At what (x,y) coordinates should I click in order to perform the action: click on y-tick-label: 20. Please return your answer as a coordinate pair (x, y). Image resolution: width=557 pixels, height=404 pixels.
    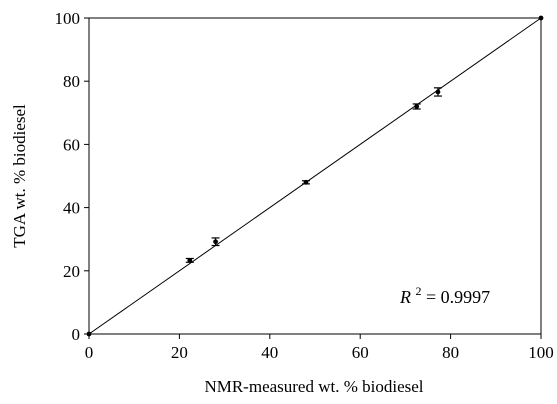
    Looking at the image, I should click on (71, 271).